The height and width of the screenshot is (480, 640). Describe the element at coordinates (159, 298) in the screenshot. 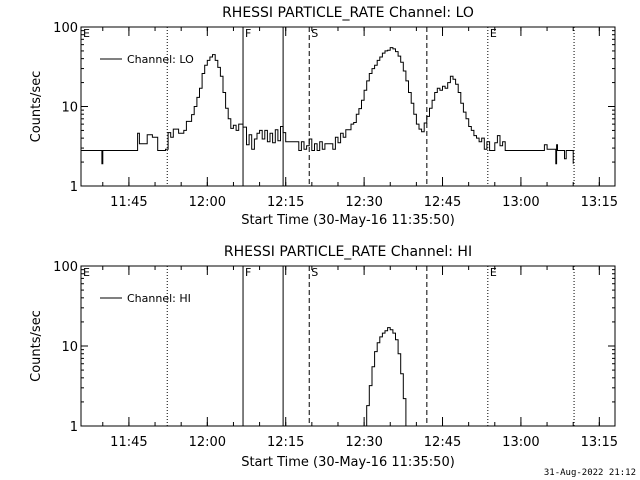

I see `legend-label: Channel: HI` at that location.